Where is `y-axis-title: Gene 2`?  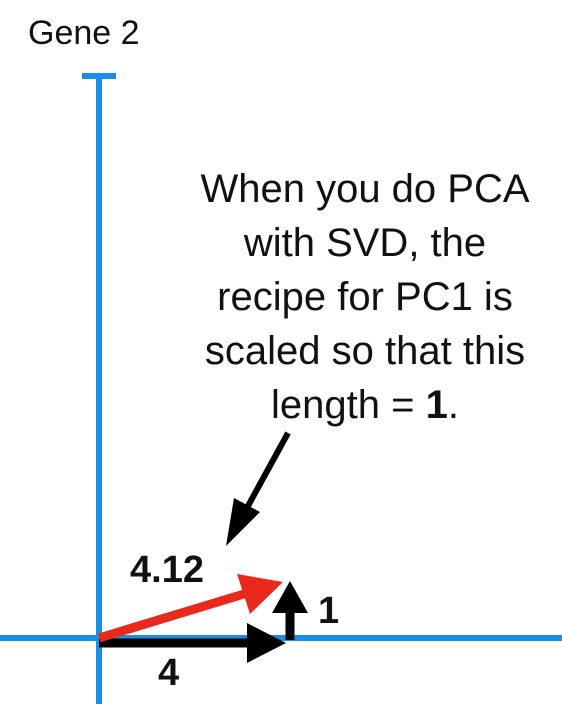
y-axis-title: Gene 2 is located at coordinates (84, 33).